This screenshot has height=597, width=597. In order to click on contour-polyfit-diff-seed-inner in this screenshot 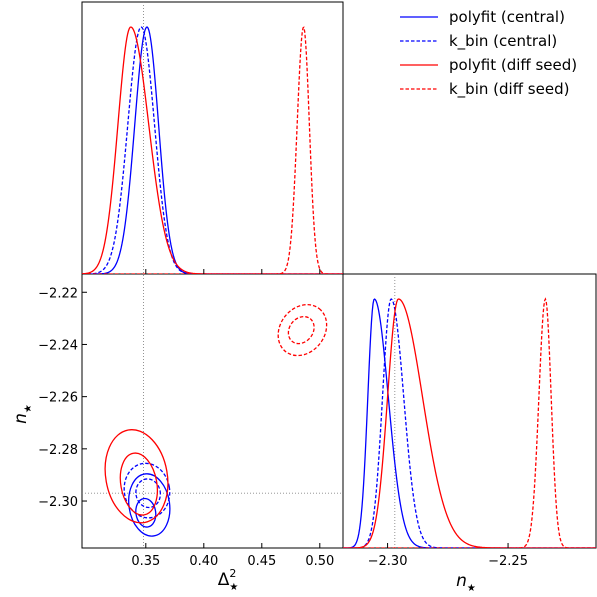, I will do `click(139, 484)`.